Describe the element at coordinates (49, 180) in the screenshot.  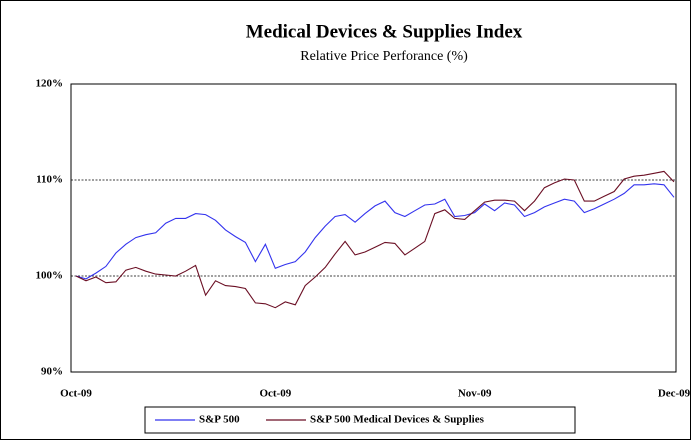
I see `y-tick-label: 110%` at that location.